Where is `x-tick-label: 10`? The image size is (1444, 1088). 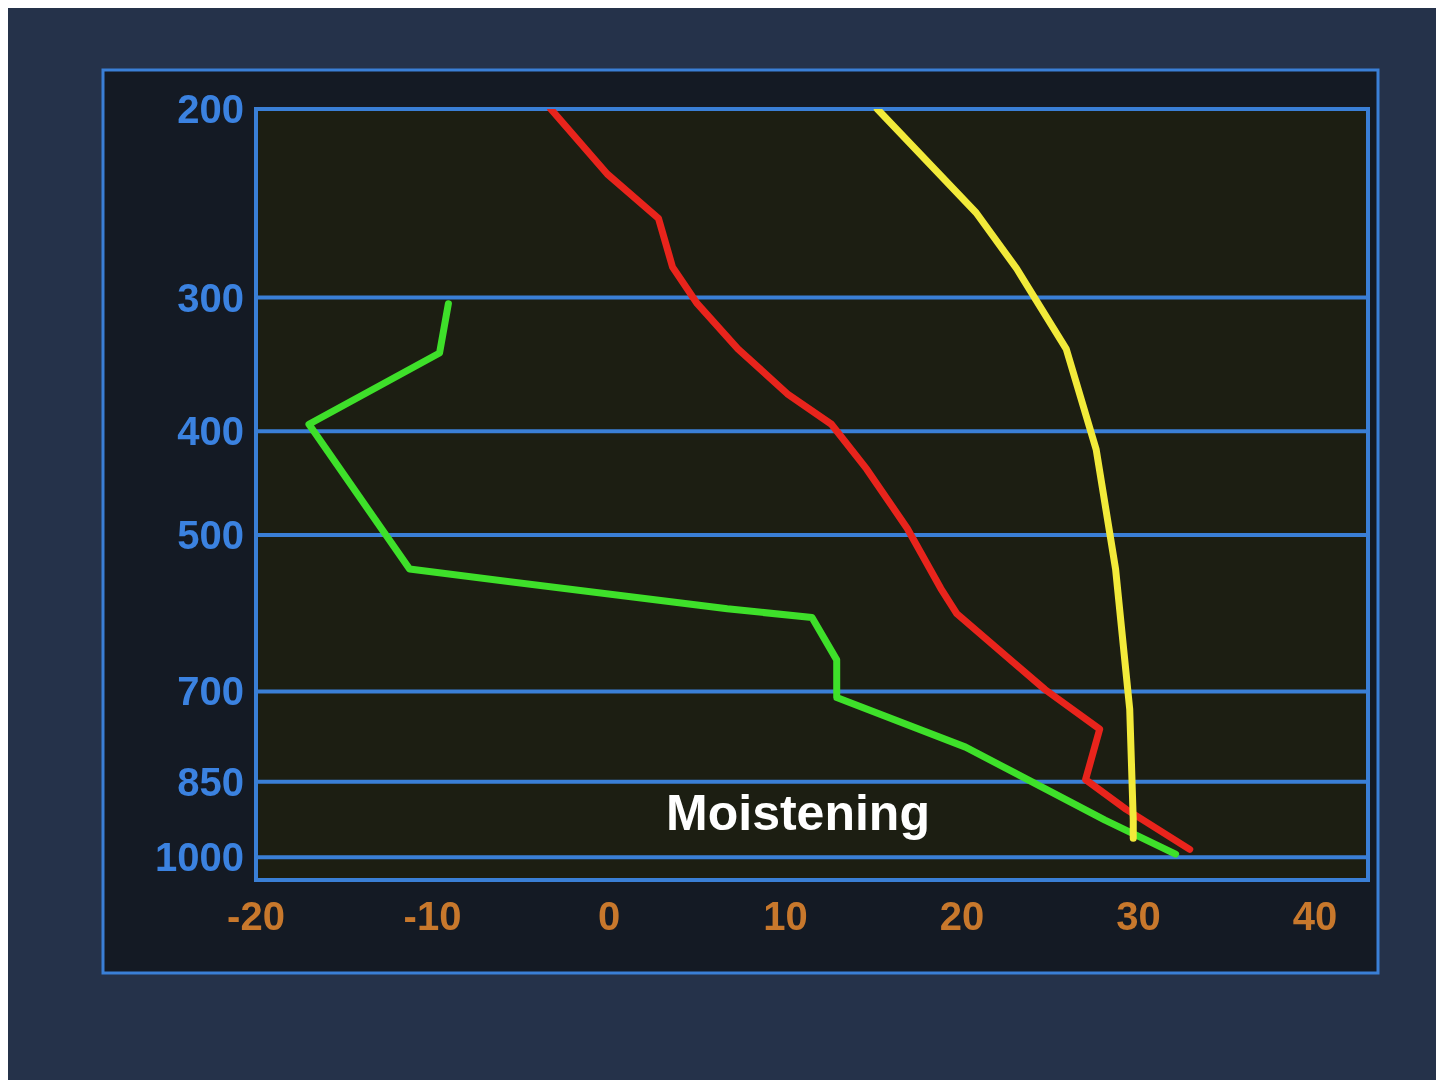 x-tick-label: 10 is located at coordinates (785, 916).